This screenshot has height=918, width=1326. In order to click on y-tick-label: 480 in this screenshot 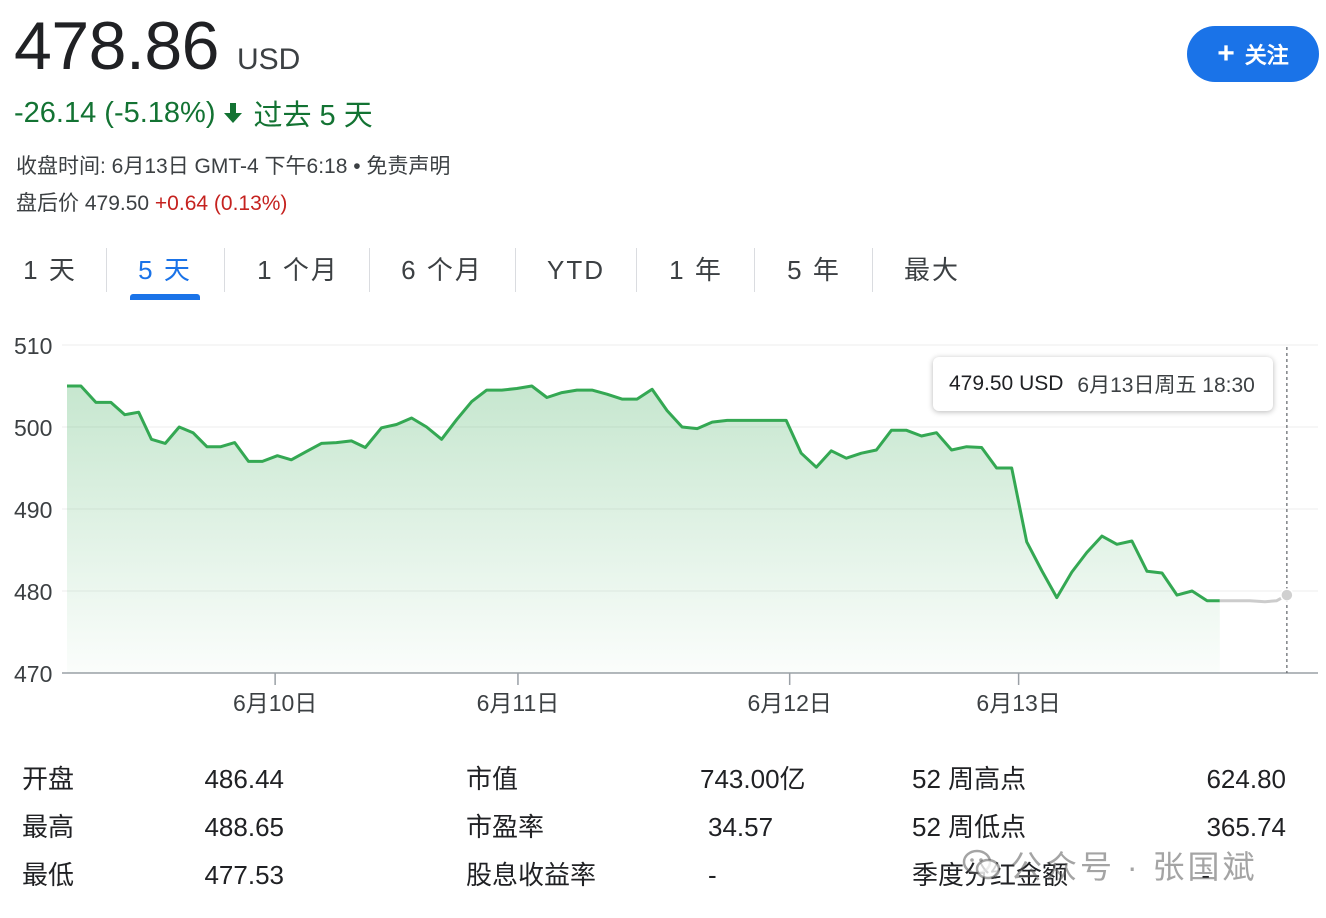, I will do `click(33, 592)`.